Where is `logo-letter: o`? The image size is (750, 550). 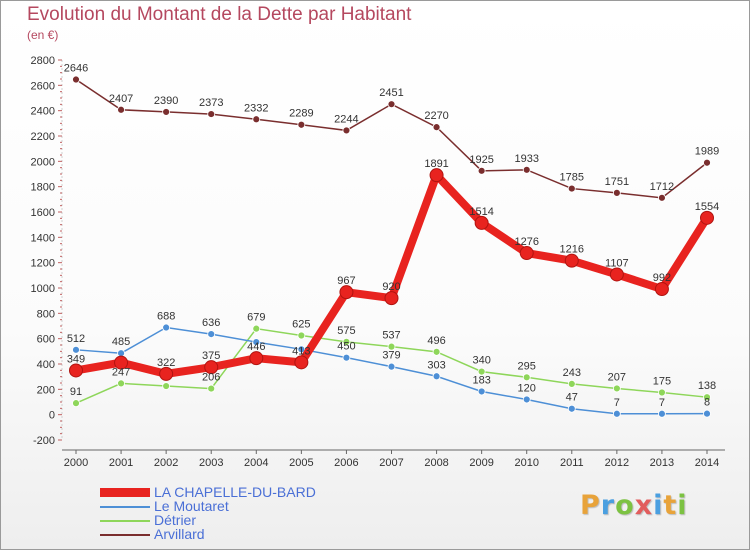 logo-letter: o is located at coordinates (625, 505).